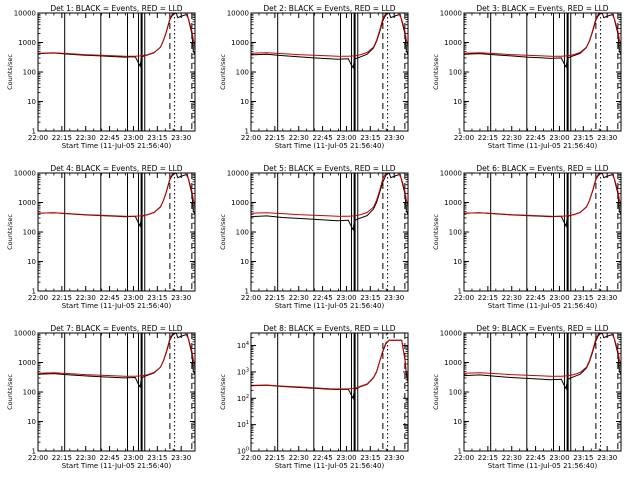 The image size is (640, 480). I want to click on chart-title: Det 2: BLACK = Events, RED = LLD, so click(329, 8).